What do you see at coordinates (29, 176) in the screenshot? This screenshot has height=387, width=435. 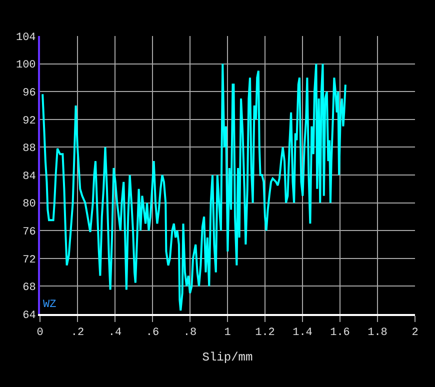 I see `y-tick-label: 84` at bounding box center [29, 176].